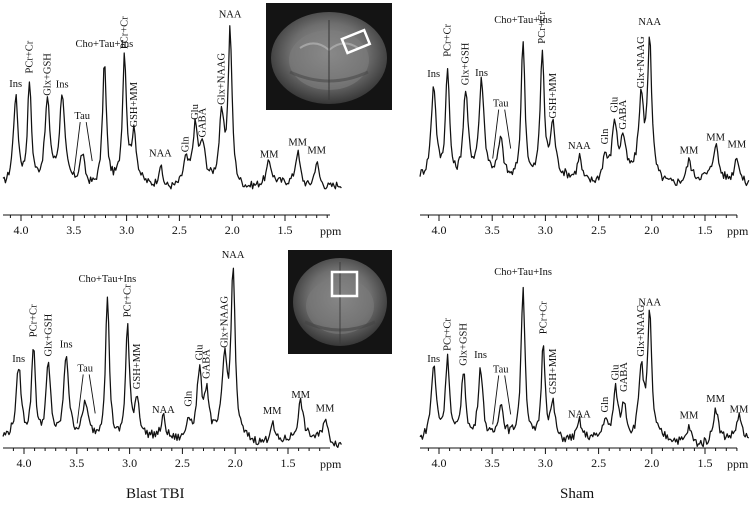  What do you see at coordinates (340, 302) in the screenshot?
I see `mri-inset-bottom` at bounding box center [340, 302].